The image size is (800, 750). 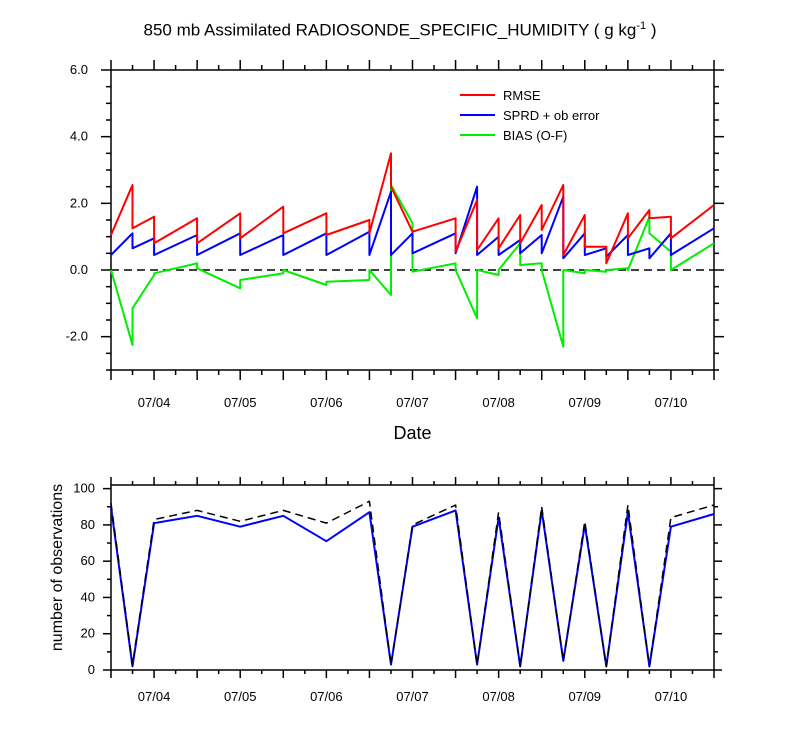 I want to click on x-axis-label: Date, so click(x=412, y=433).